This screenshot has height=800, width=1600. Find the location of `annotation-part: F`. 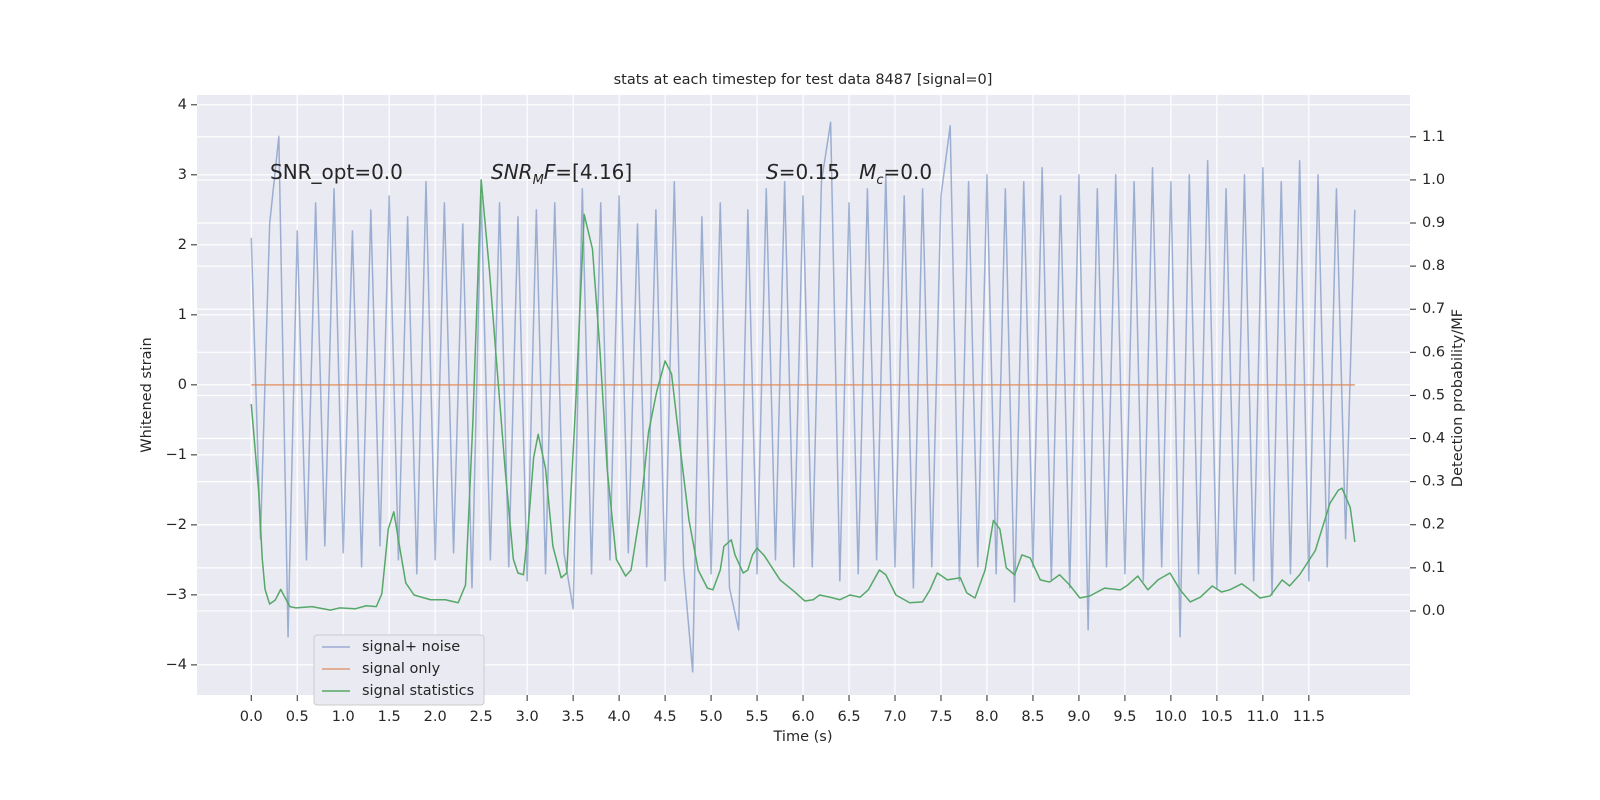

annotation-part: F is located at coordinates (550, 172).